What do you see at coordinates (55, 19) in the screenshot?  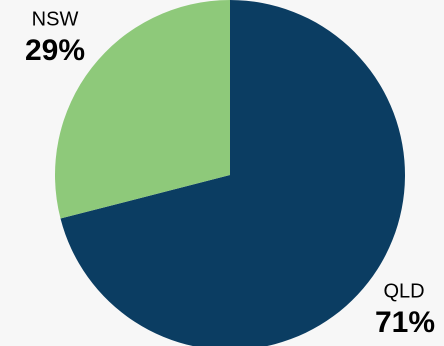 I see `slice-category-label: NSW` at bounding box center [55, 19].